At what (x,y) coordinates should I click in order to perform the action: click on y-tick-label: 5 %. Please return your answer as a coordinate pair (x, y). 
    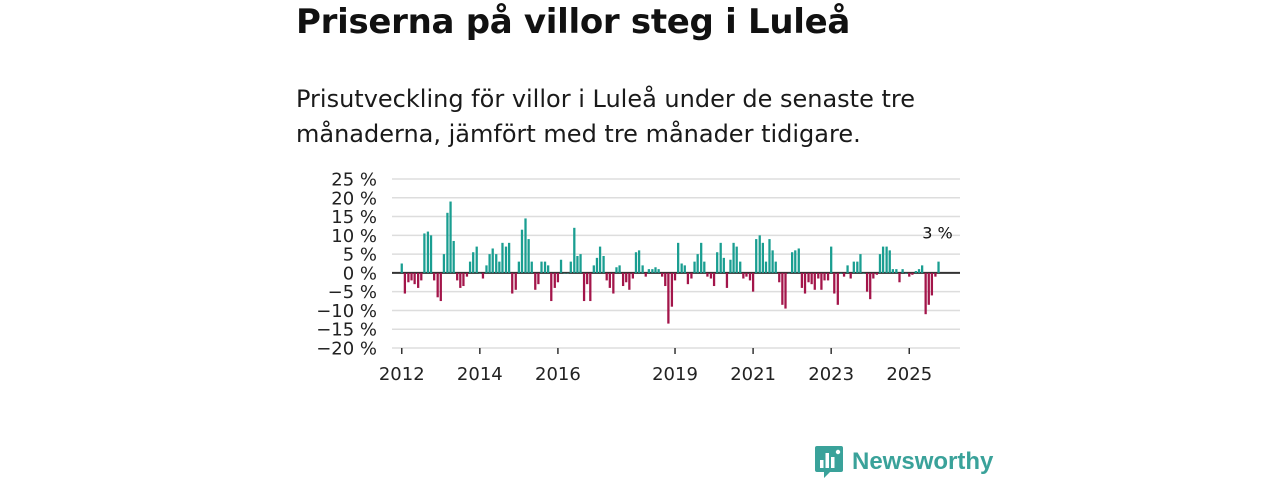
    Looking at the image, I should click on (360, 255).